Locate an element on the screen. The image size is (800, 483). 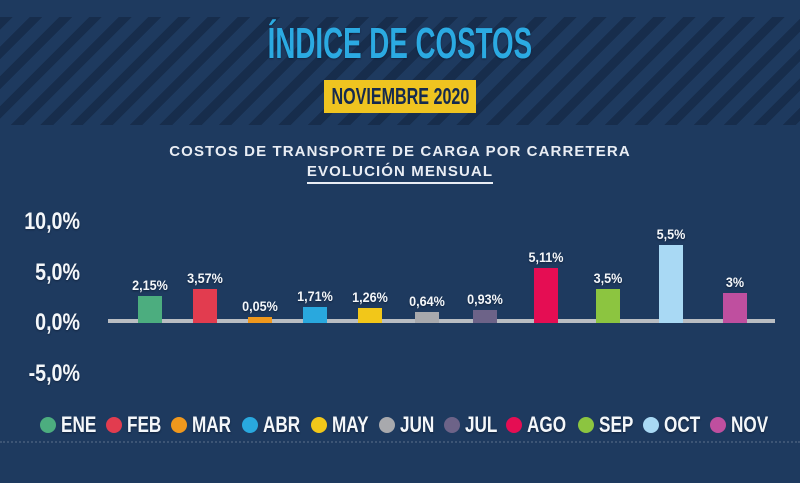
x-axis-baseline is located at coordinates (441, 321).